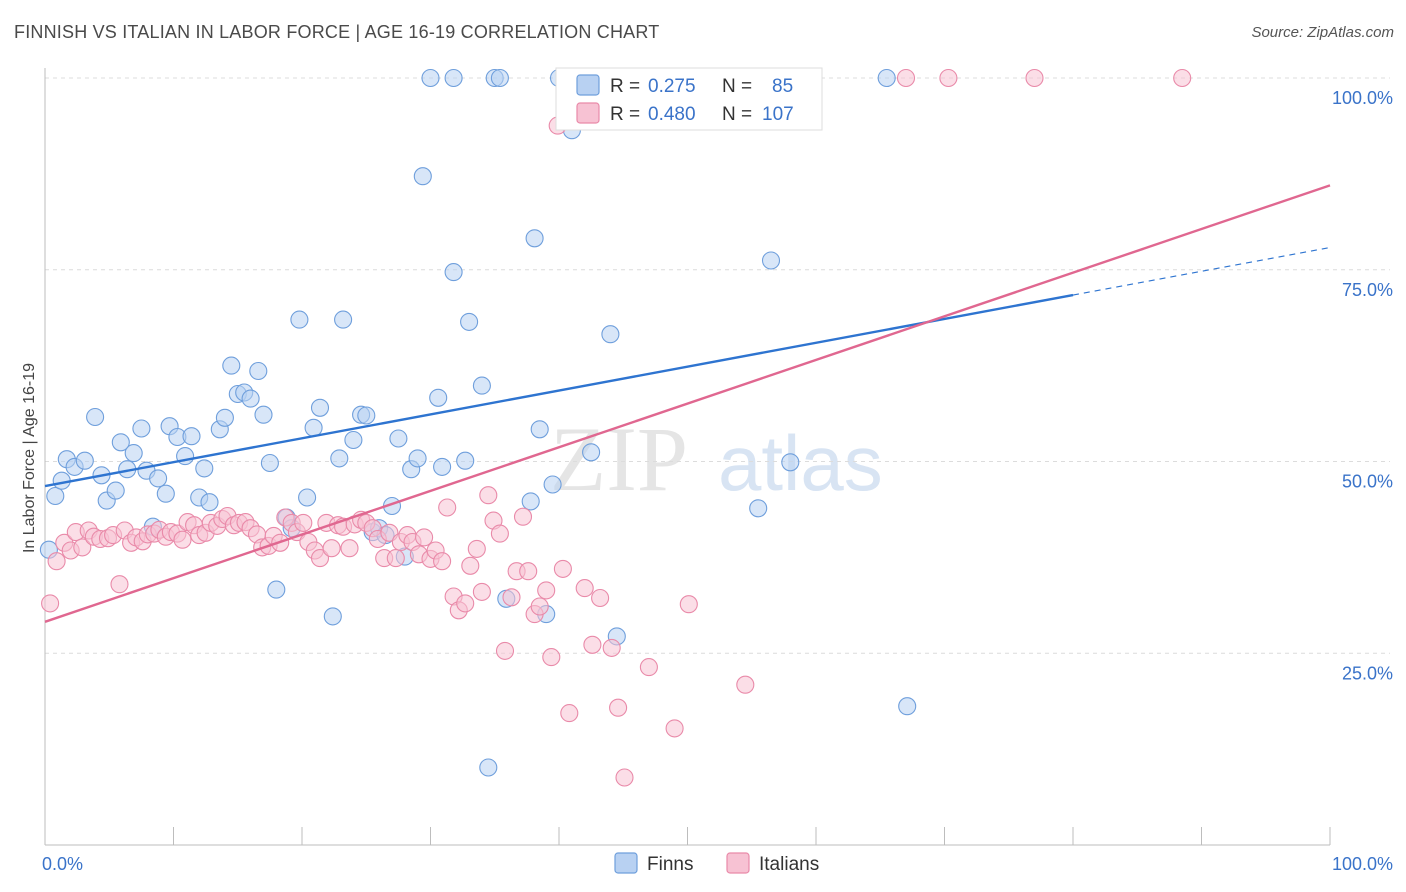  I want to click on source-label: Source: ZipAtlas.com, so click(1322, 32).